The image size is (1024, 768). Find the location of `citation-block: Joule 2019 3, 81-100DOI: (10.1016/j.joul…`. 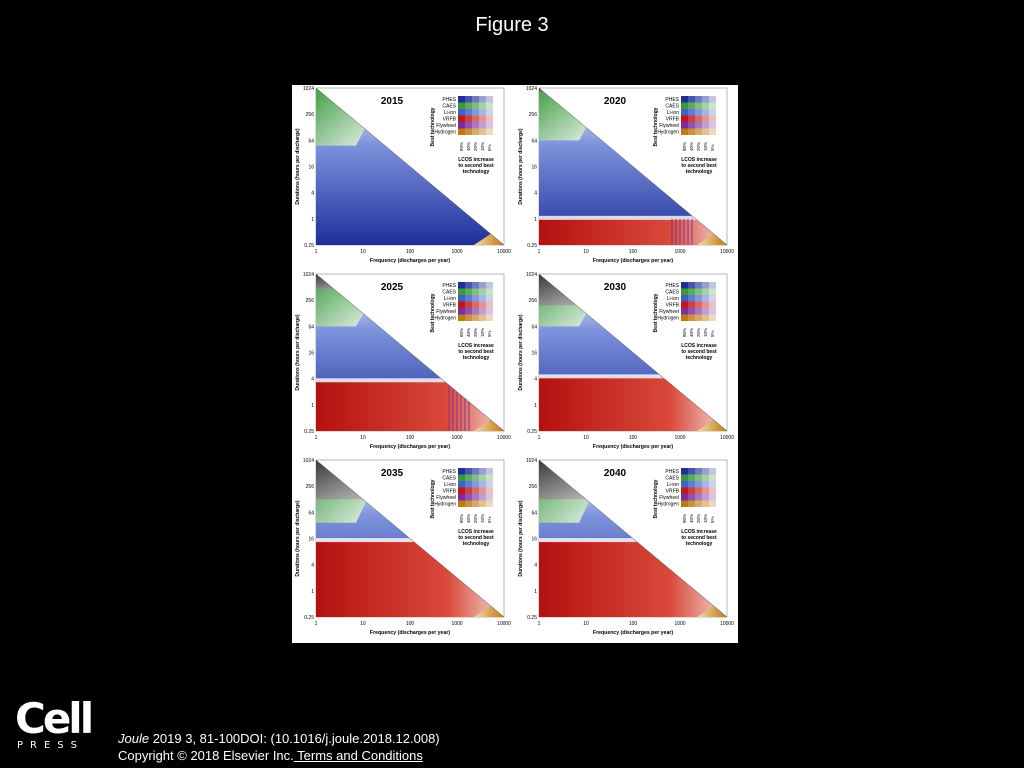

citation-block: Joule 2019 3, 81-100DOI: (10.1016/j.joul… is located at coordinates (279, 747).